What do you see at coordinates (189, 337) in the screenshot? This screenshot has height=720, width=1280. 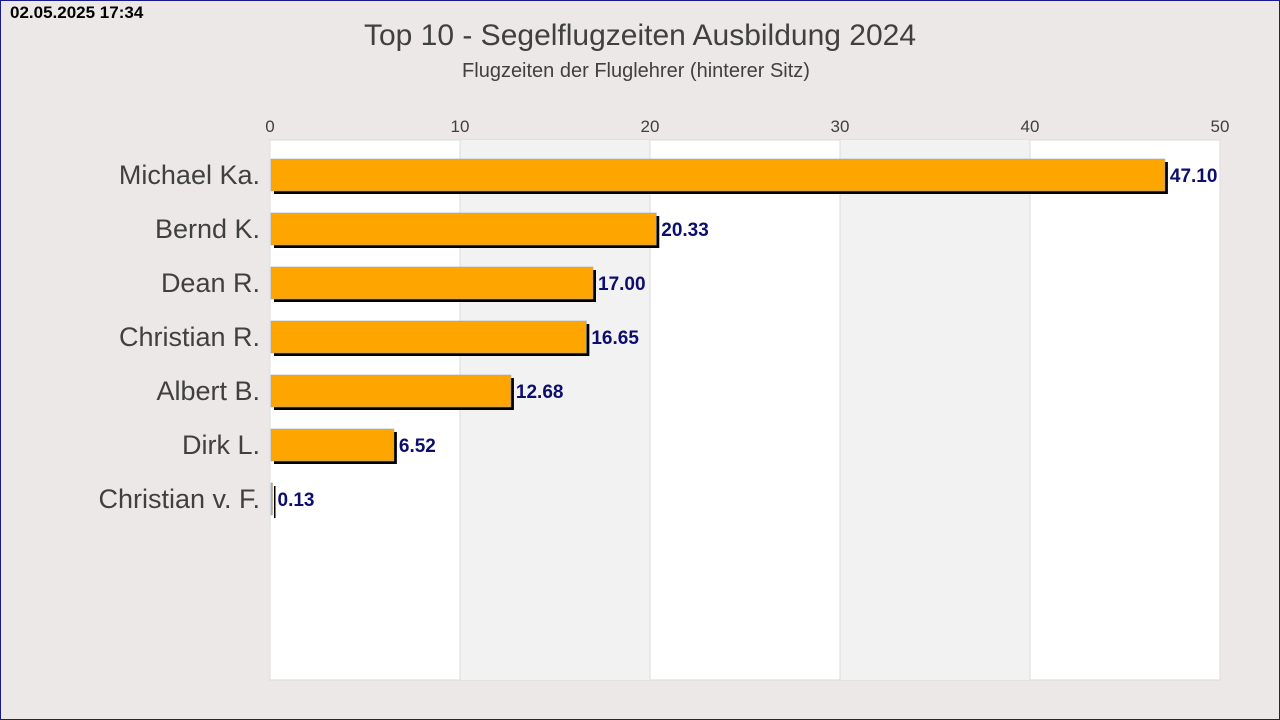 I see `category-label: Christian R.` at bounding box center [189, 337].